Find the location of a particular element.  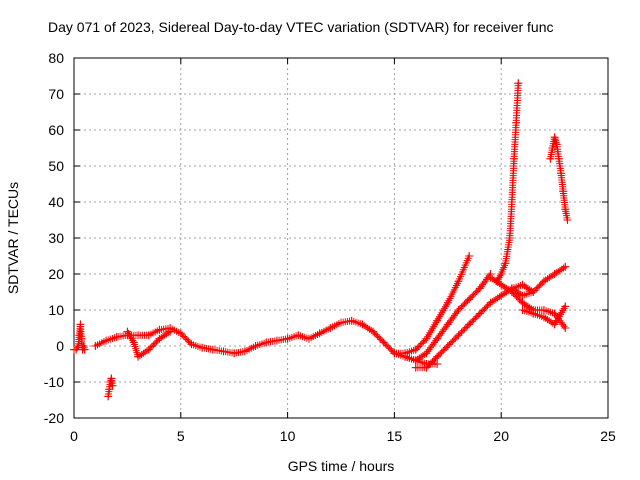

series-dip-segment is located at coordinates (110, 387).